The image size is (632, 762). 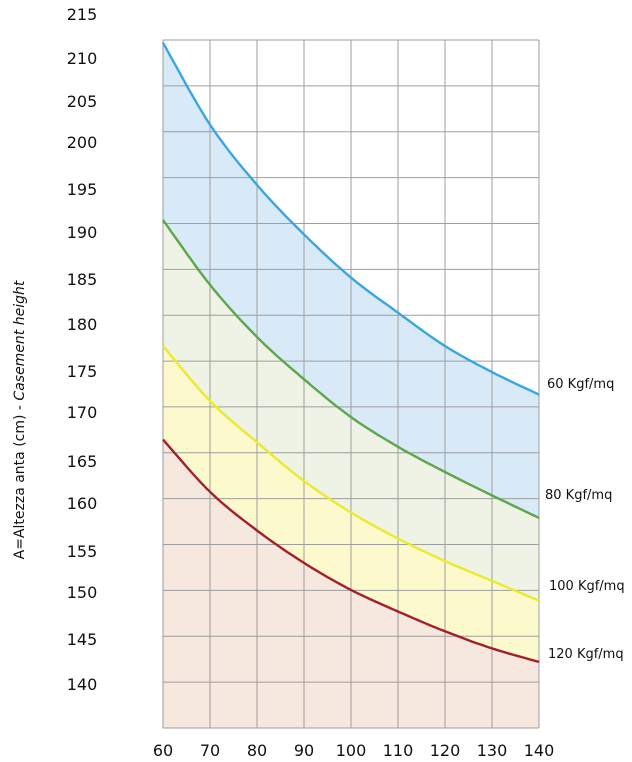 I want to click on y-tick-label: 170, so click(x=82, y=412).